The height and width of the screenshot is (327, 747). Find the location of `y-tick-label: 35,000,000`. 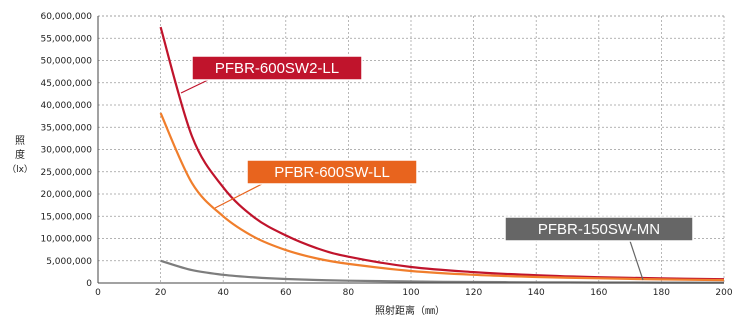

y-tick-label: 35,000,000 is located at coordinates (66, 128).